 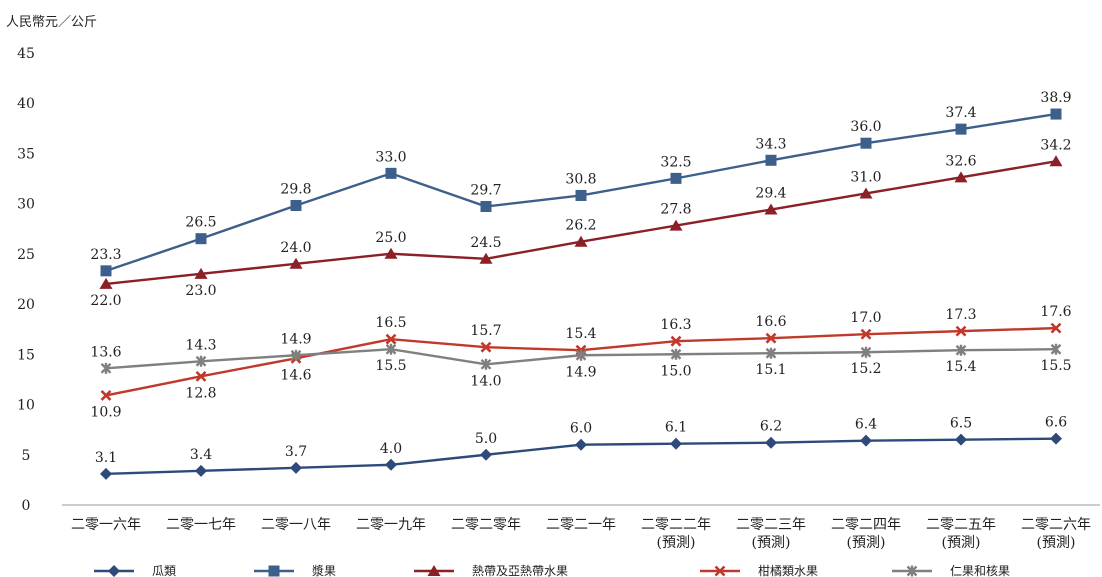 I want to click on data-label: 29.4, so click(x=770, y=194).